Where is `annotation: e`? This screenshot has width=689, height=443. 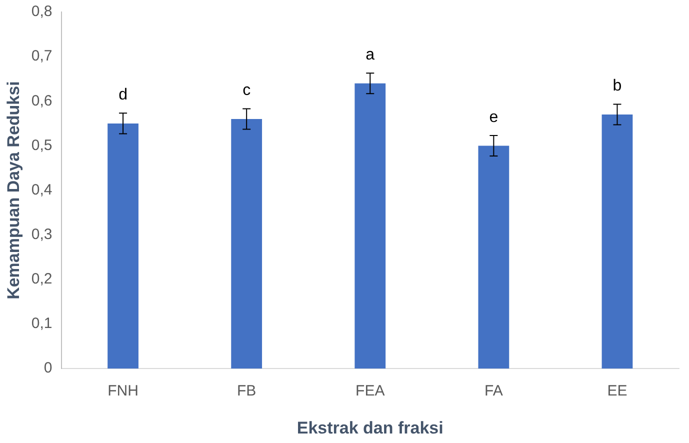
annotation: e is located at coordinates (493, 117).